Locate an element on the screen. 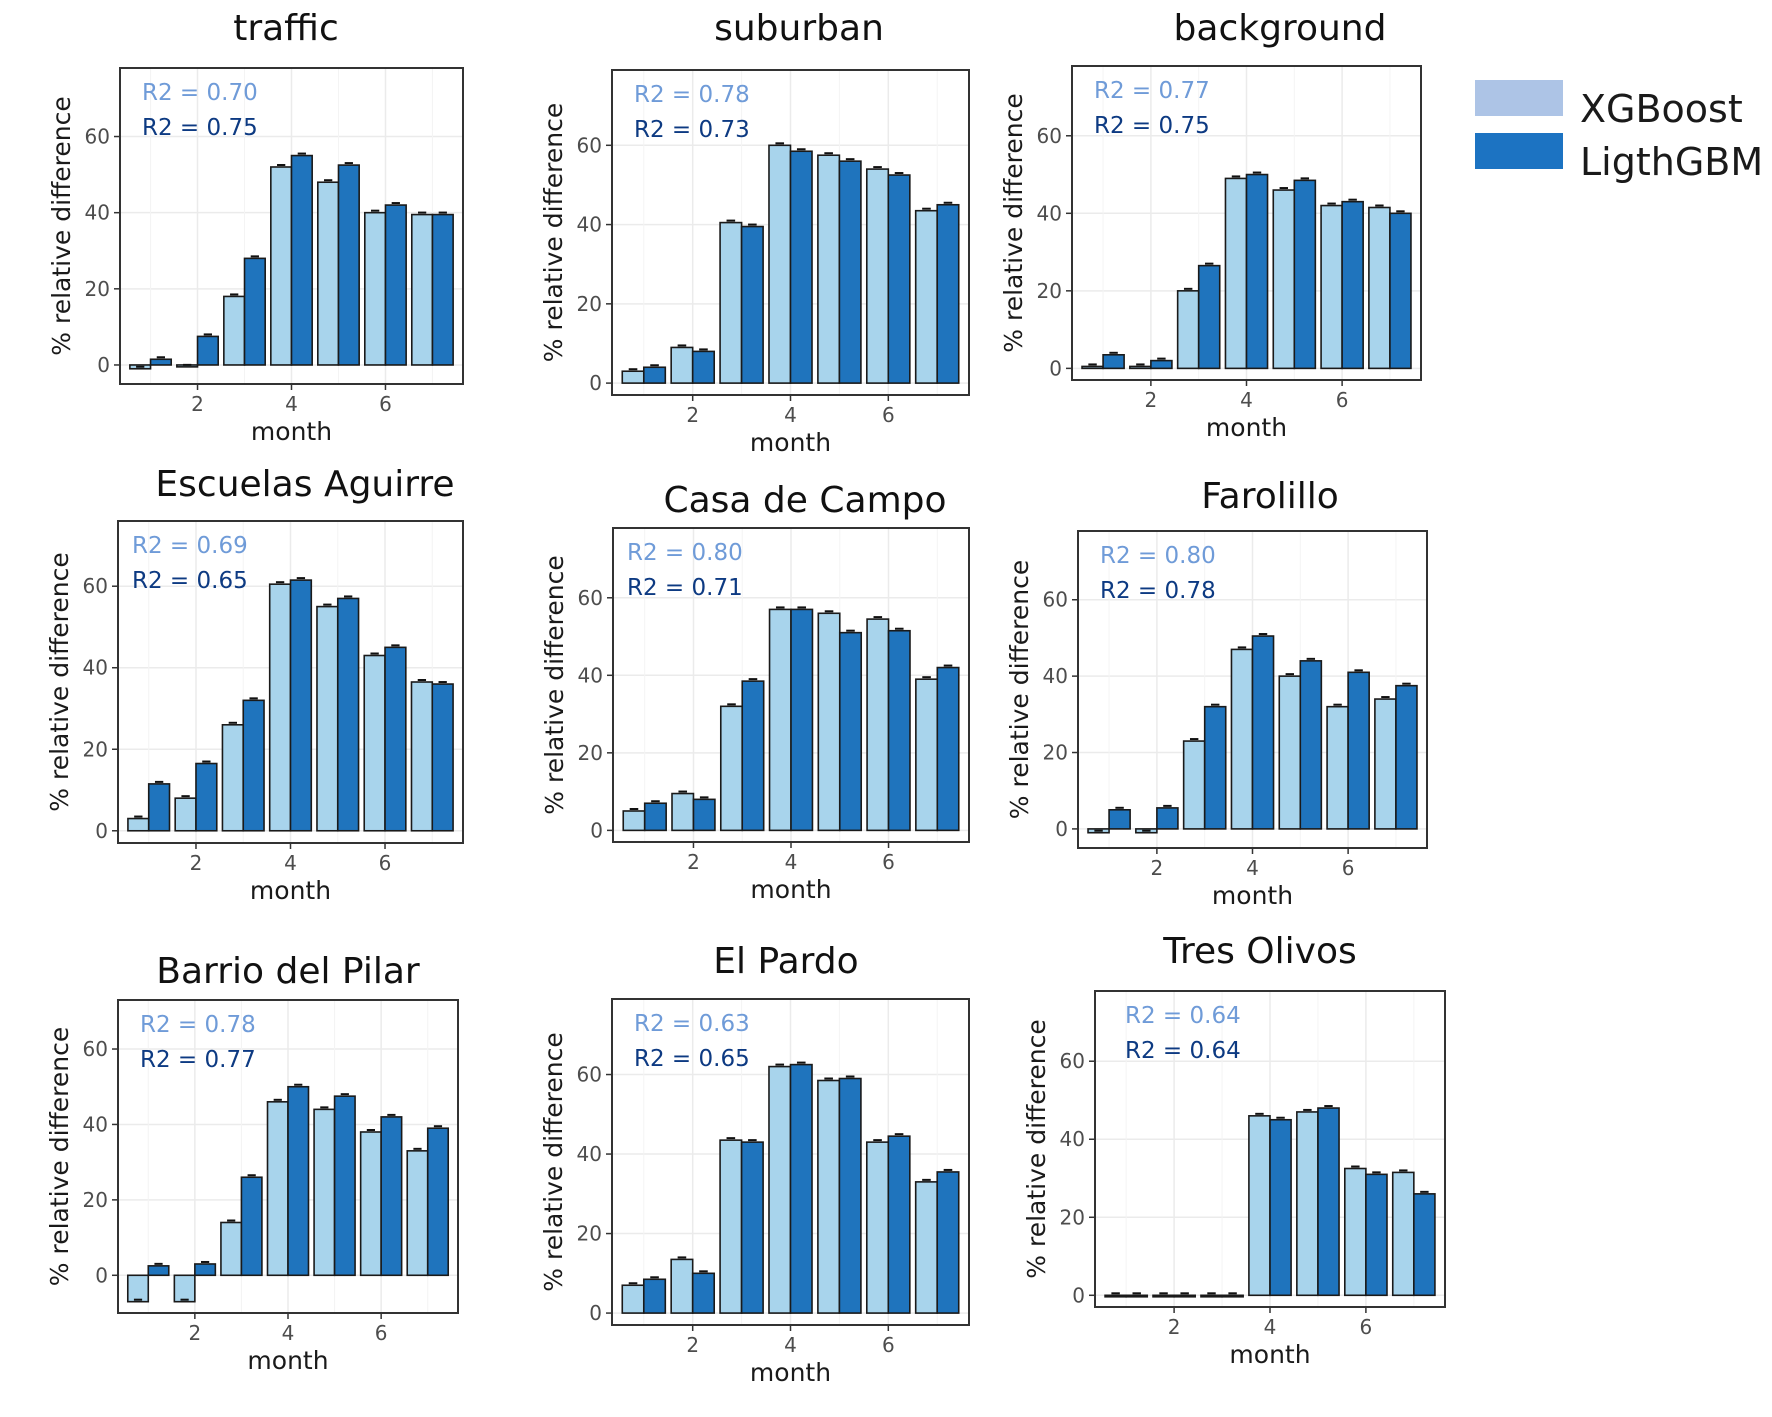 This screenshot has width=1772, height=1417. r2-lightgbm-label: R2 = 0.65 is located at coordinates (692, 1059).